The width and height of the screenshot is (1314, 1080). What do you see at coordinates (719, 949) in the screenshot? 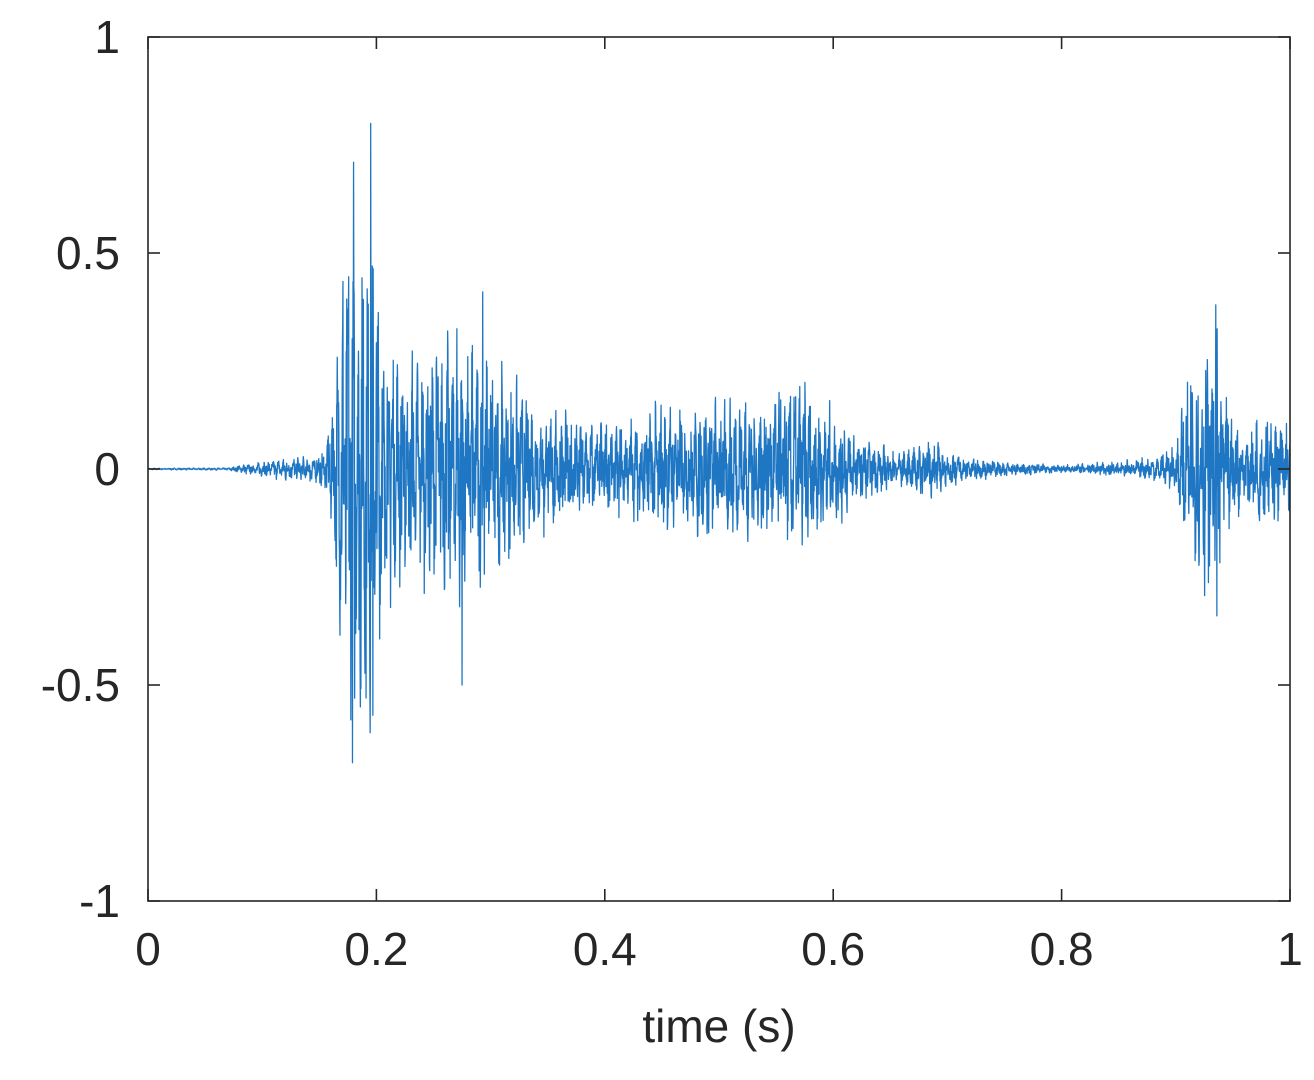
I see `x-axis-tick-labels: 0 0.2 0.4 0.6 0.8 1` at bounding box center [719, 949].